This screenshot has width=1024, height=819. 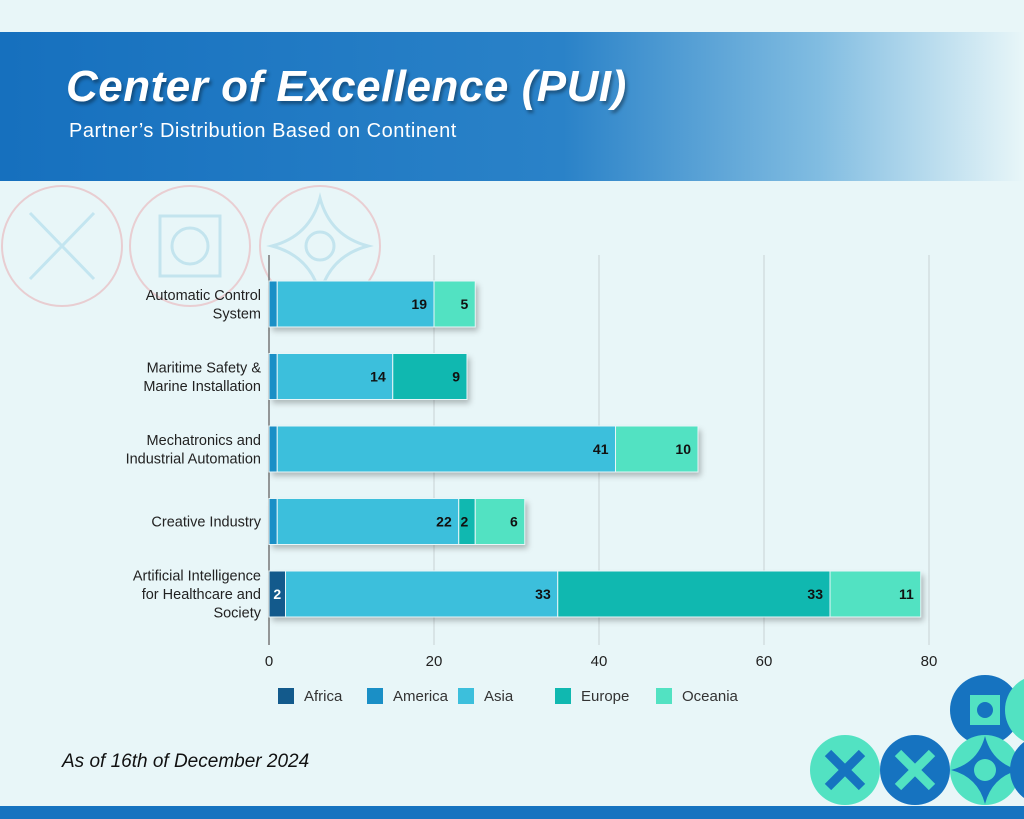 What do you see at coordinates (456, 377) in the screenshot?
I see `data-label: 9` at bounding box center [456, 377].